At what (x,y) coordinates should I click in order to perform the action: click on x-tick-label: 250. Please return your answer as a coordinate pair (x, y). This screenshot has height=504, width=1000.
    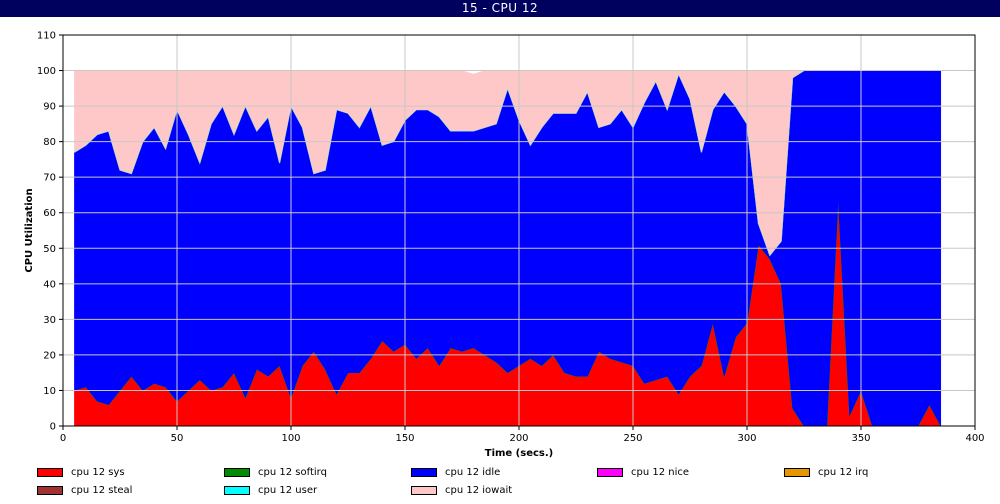
    Looking at the image, I should click on (632, 438).